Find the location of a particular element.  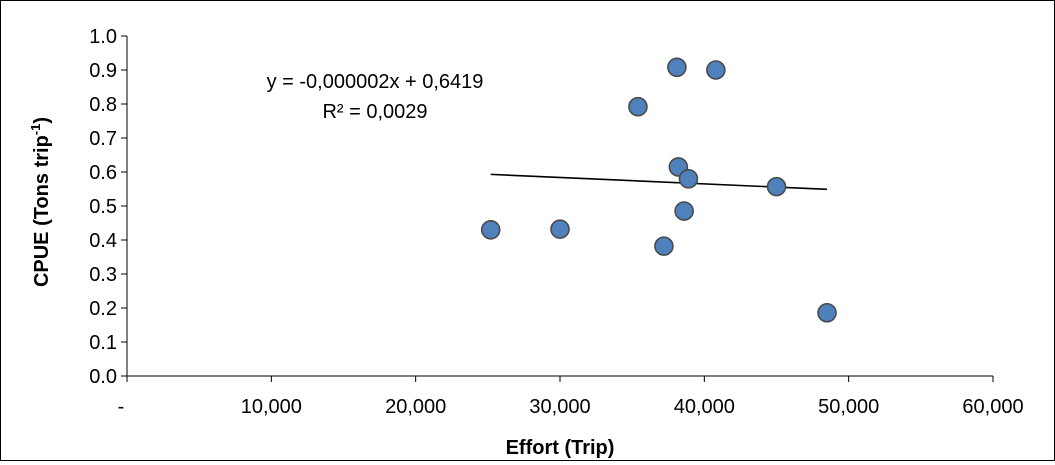

y-tick-label: 0.4 is located at coordinates (103, 241).